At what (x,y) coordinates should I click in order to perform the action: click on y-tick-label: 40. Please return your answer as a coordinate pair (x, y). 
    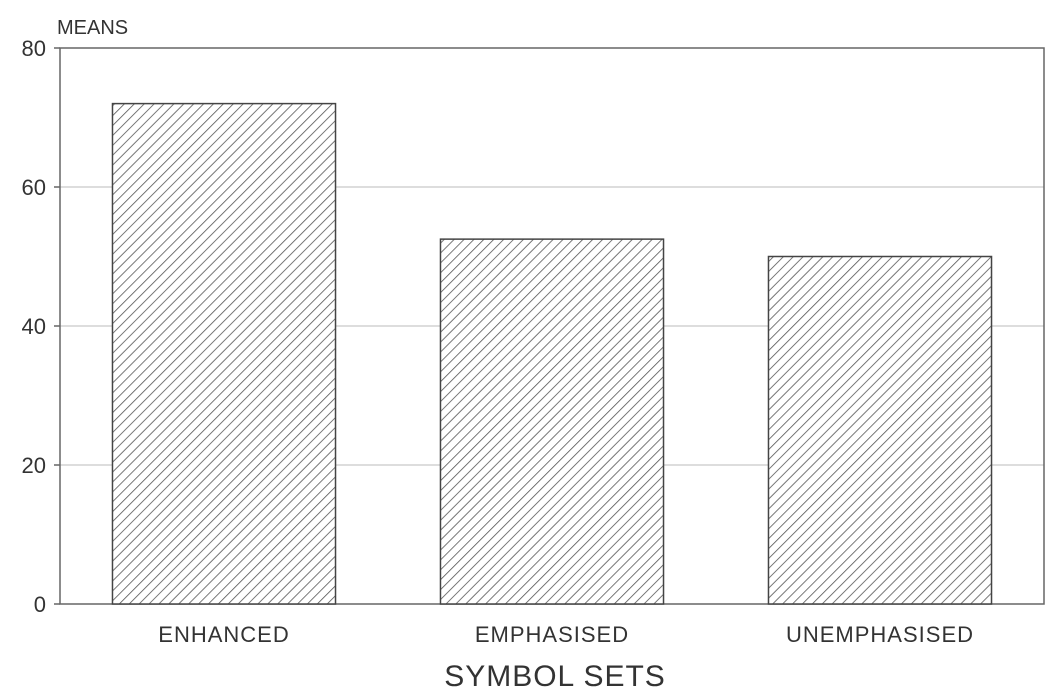
    Looking at the image, I should click on (34, 326).